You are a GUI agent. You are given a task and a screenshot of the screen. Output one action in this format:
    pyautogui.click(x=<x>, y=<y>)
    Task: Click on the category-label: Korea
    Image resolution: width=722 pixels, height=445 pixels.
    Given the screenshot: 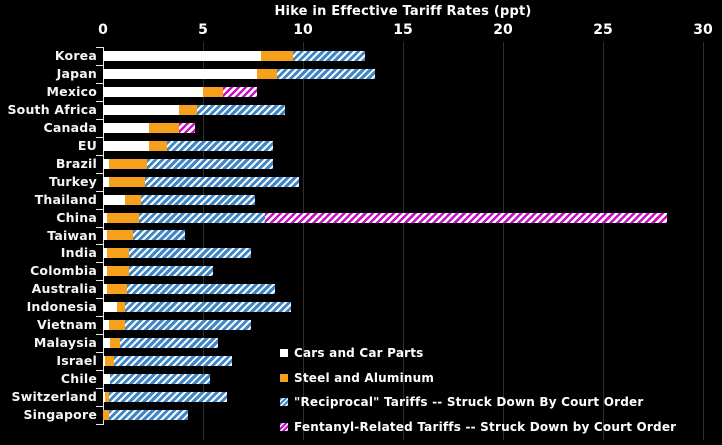 What is the action you would take?
    pyautogui.click(x=75, y=55)
    